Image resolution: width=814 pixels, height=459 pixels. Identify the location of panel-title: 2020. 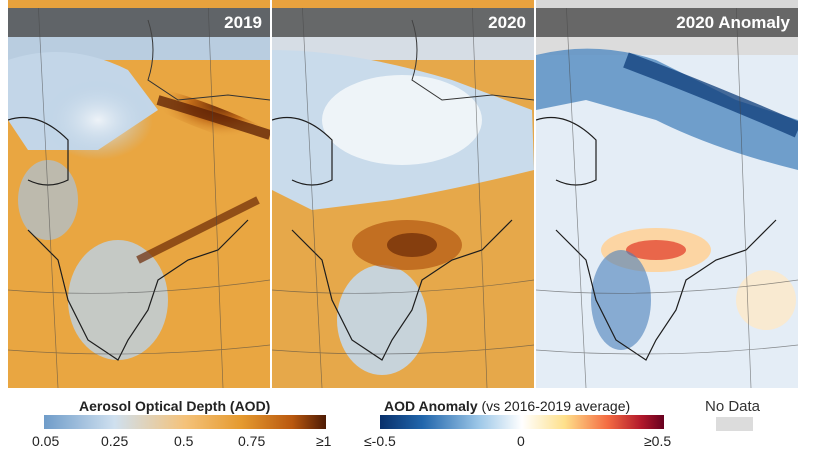
(403, 22).